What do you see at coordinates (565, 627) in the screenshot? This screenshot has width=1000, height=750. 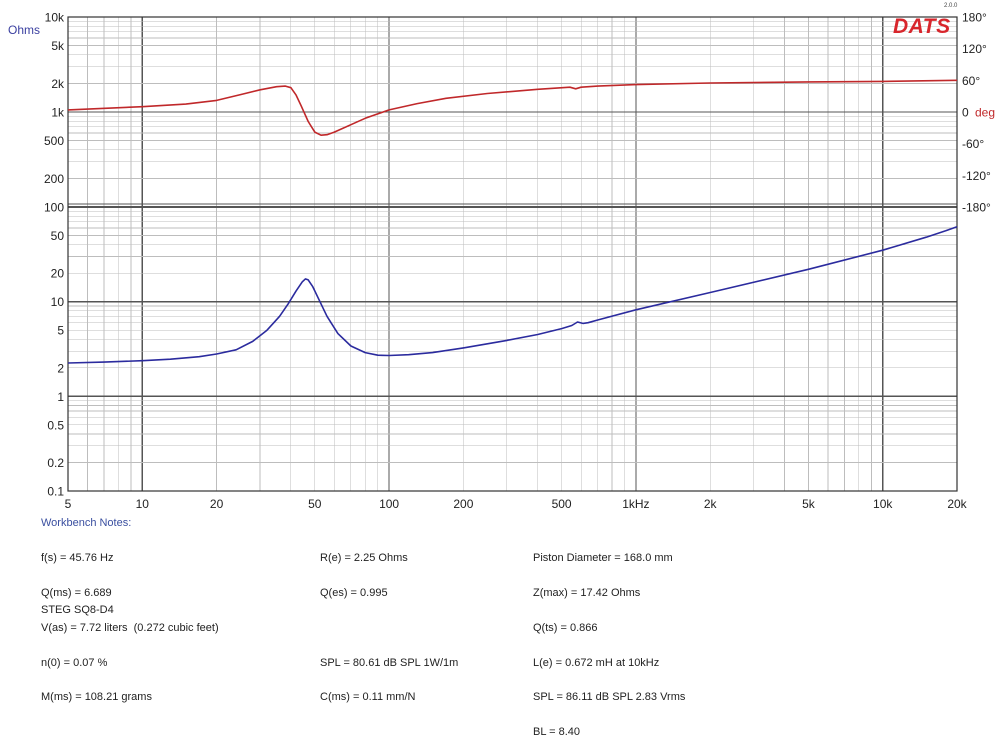 I see `note-qts: Q(ts) = 0.866` at bounding box center [565, 627].